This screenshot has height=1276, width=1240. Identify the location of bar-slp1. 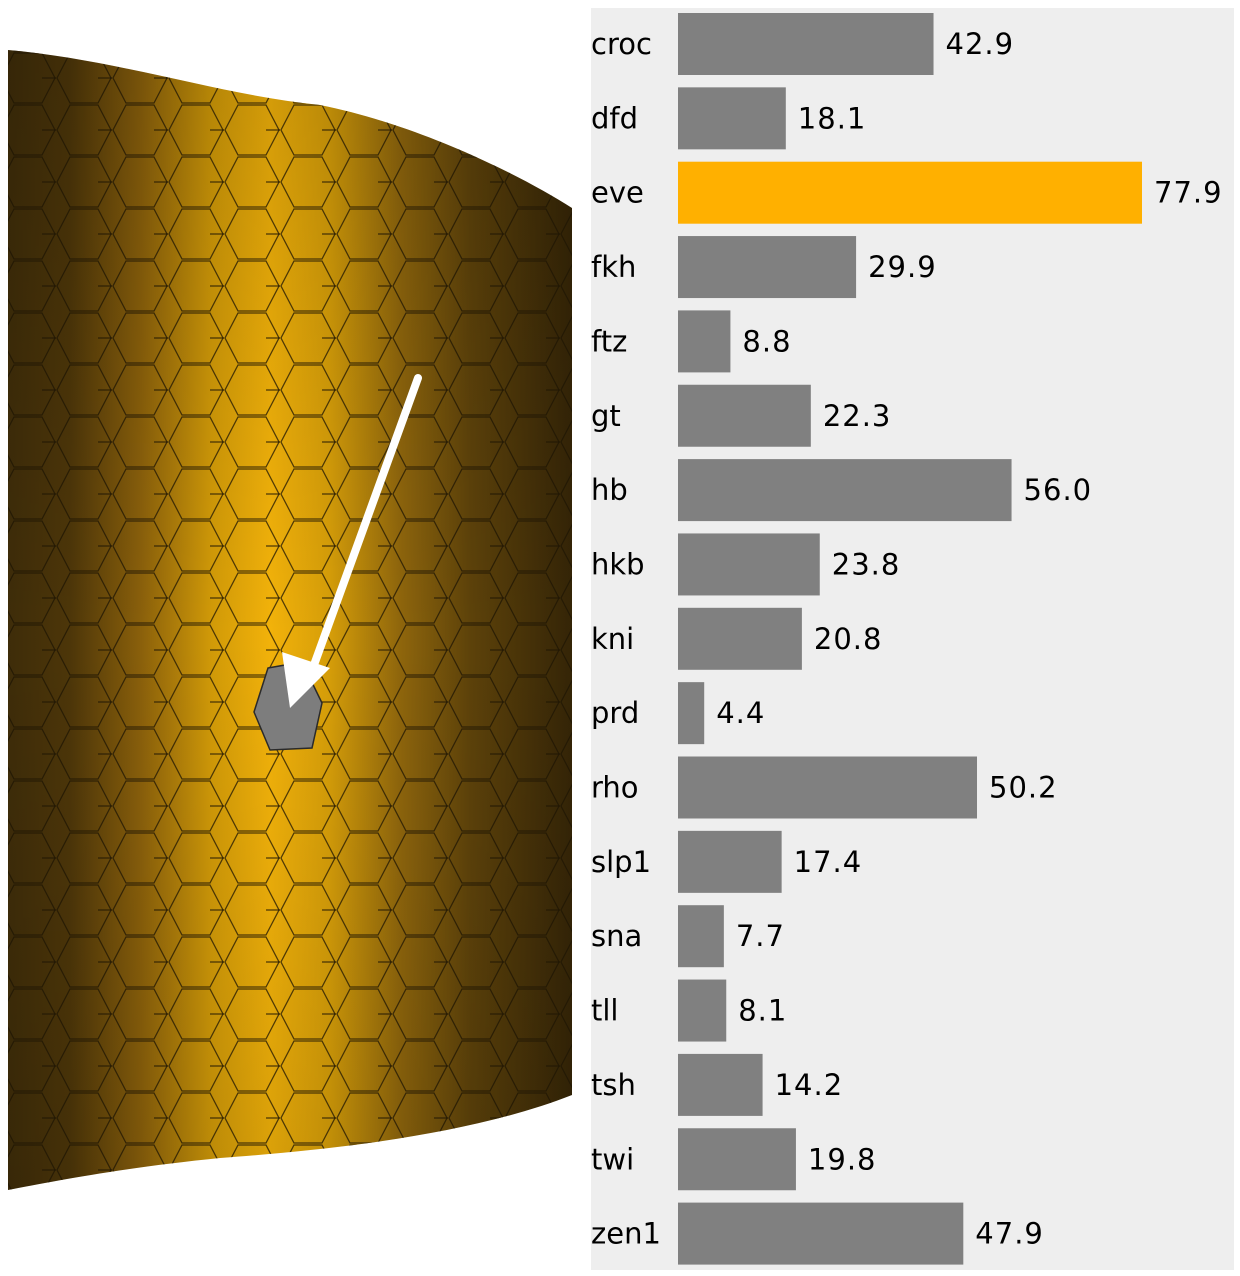
(730, 861).